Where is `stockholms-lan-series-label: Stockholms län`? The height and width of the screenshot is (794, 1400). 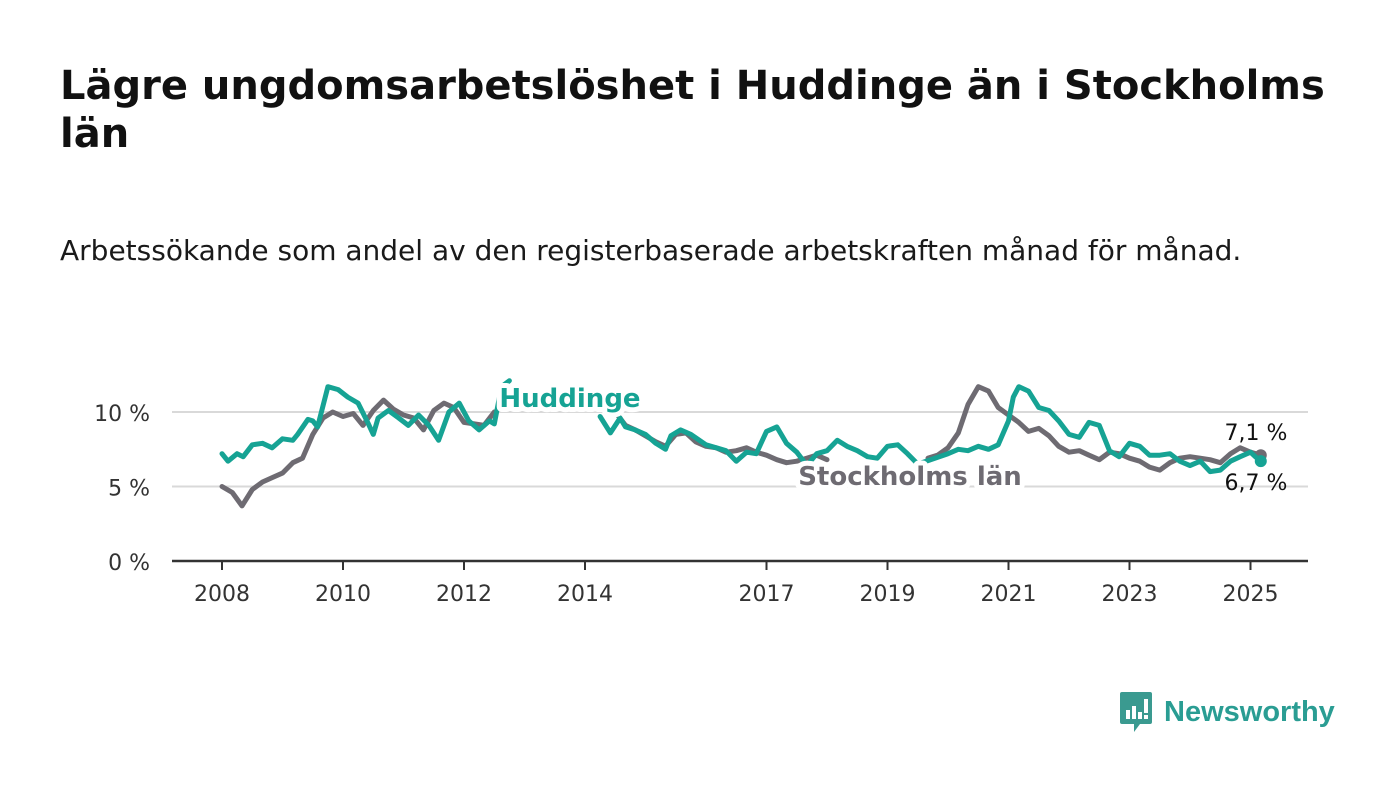
stockholms-lan-series-label: Stockholms län is located at coordinates (910, 477).